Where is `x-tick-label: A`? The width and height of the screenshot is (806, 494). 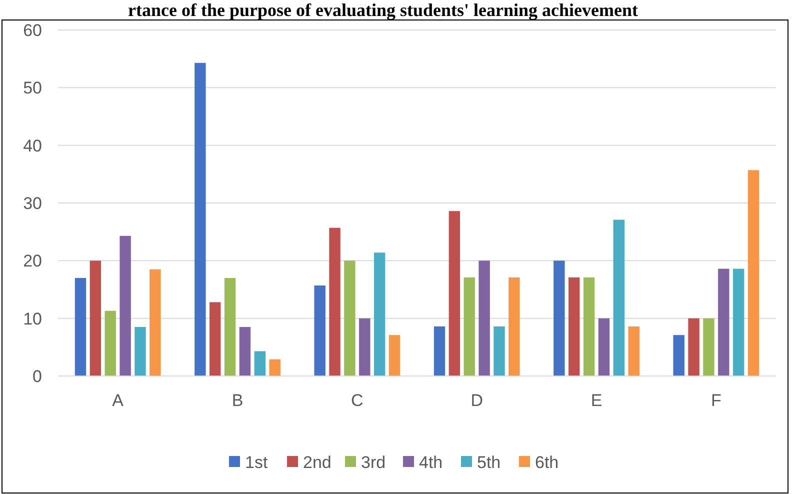 x-tick-label: A is located at coordinates (118, 400).